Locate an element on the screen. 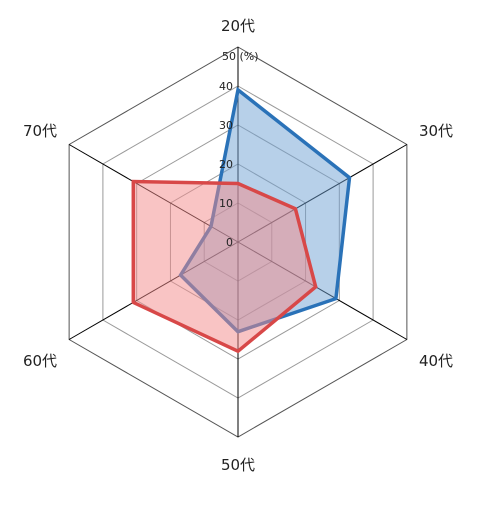  category-label-30s: 30代 is located at coordinates (436, 131).